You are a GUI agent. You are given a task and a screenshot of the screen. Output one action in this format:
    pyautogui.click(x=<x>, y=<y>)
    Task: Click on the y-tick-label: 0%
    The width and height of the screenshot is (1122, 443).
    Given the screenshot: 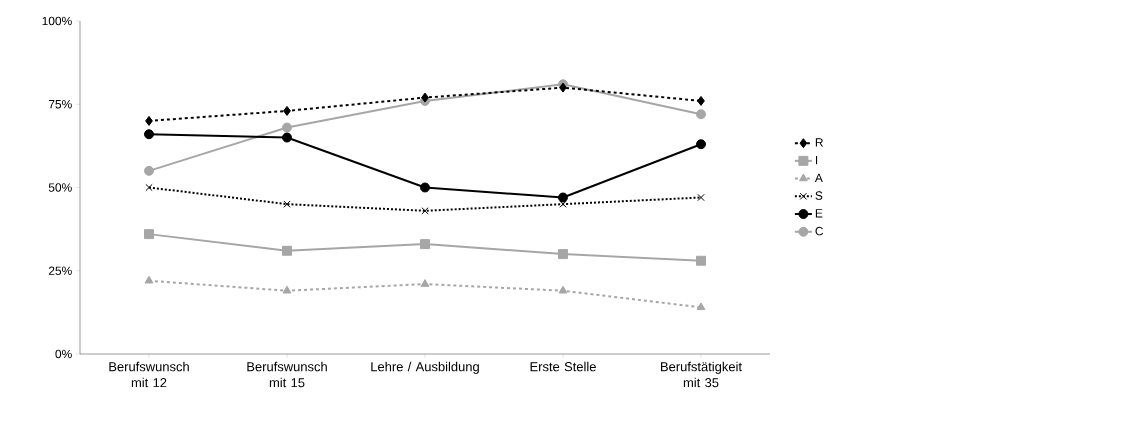 What is the action you would take?
    pyautogui.click(x=63, y=354)
    